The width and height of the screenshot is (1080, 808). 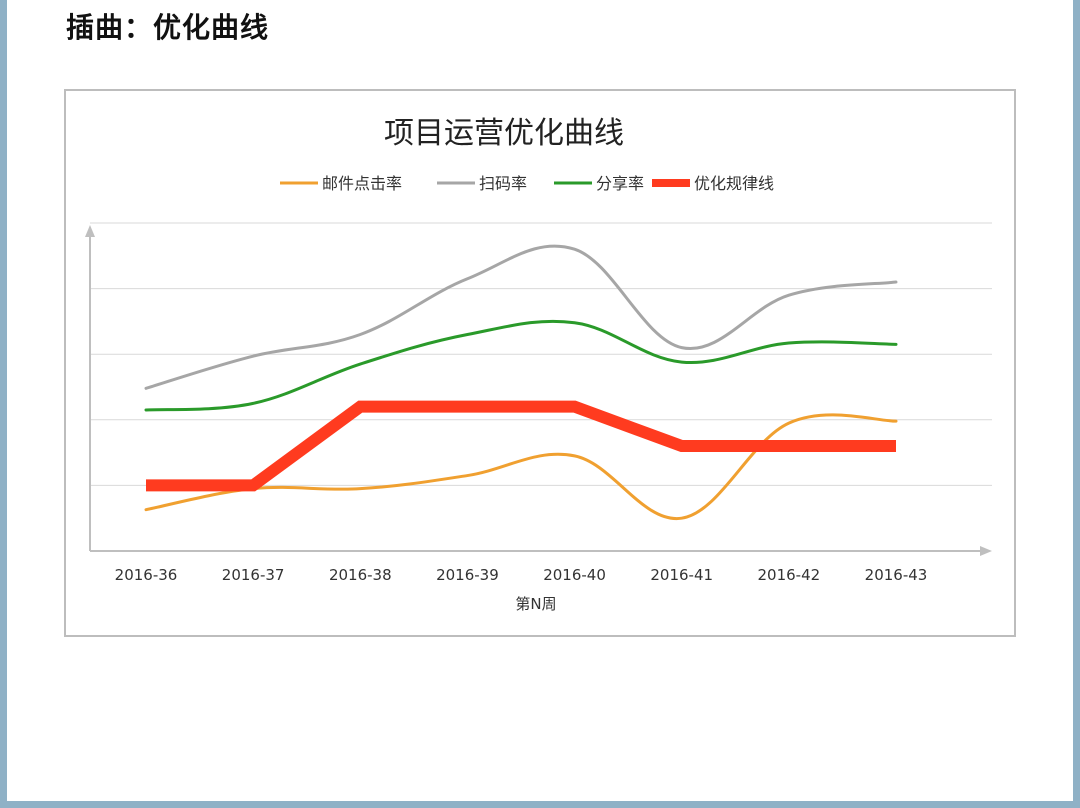 I want to click on x-tick-label: 2016-36, so click(x=146, y=575).